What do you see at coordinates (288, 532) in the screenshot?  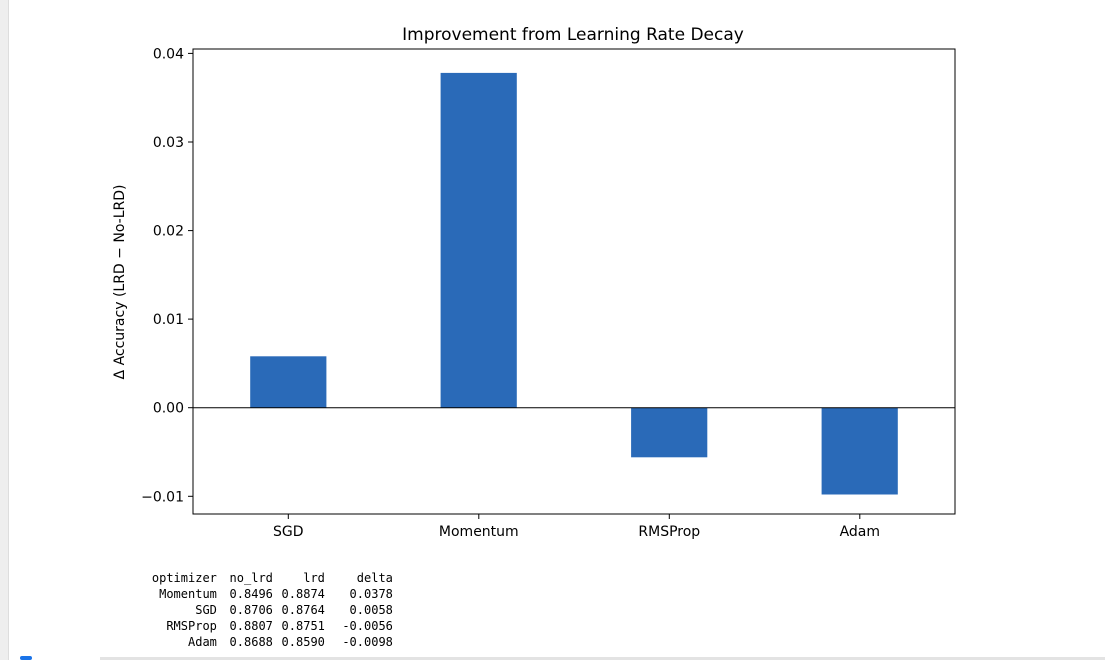 I see `x-tick-label: SGD` at bounding box center [288, 532].